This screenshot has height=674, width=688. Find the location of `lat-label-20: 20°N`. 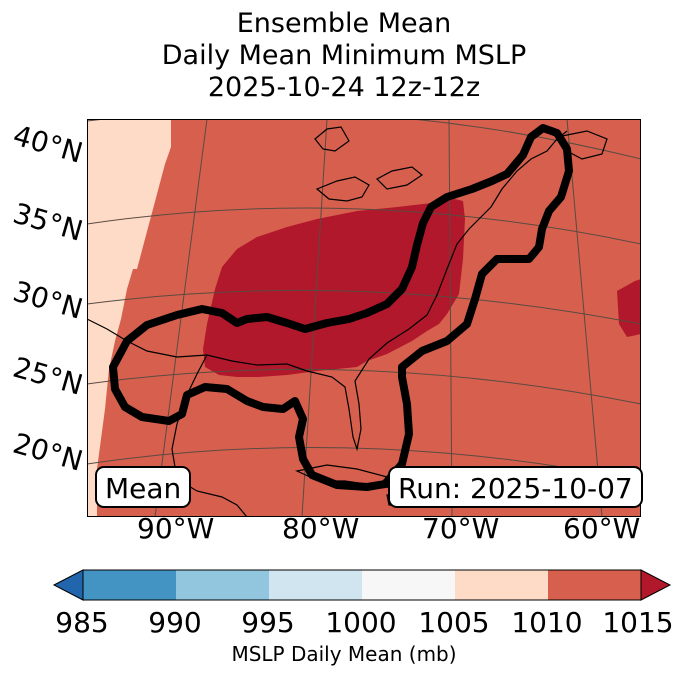

lat-label-20: 20°N is located at coordinates (48, 452).